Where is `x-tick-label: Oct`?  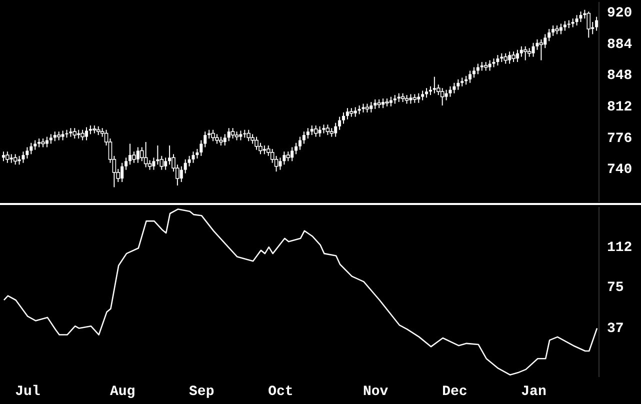 x-tick-label: Oct is located at coordinates (281, 392).